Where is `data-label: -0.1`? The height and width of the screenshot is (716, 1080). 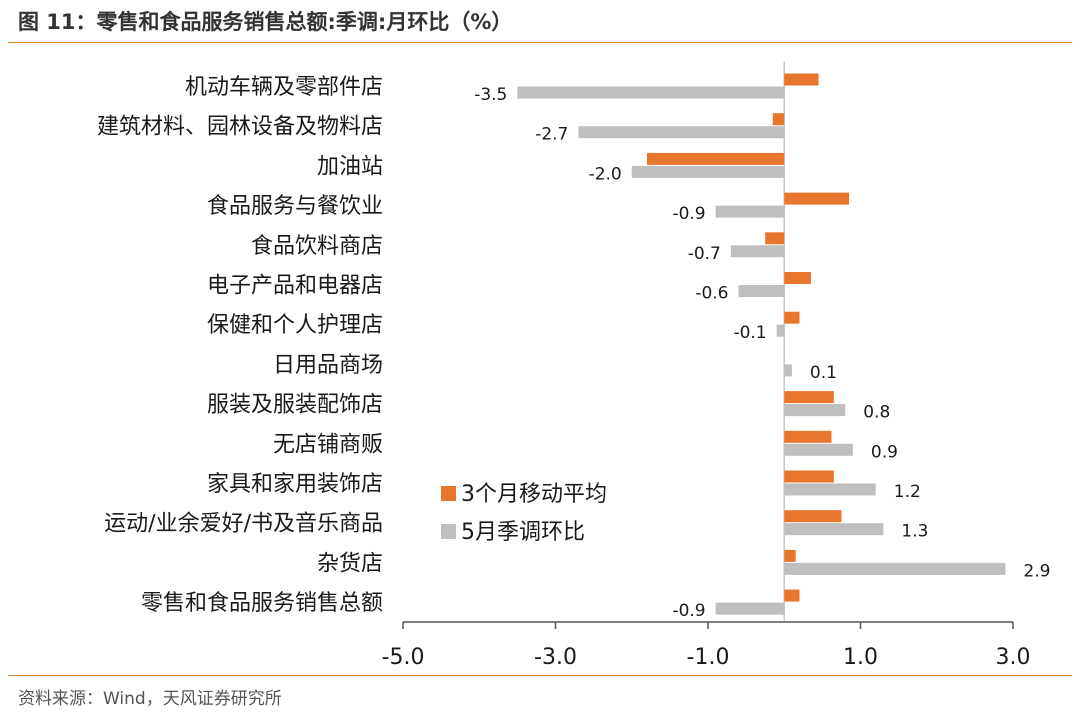 data-label: -0.1 is located at coordinates (749, 333).